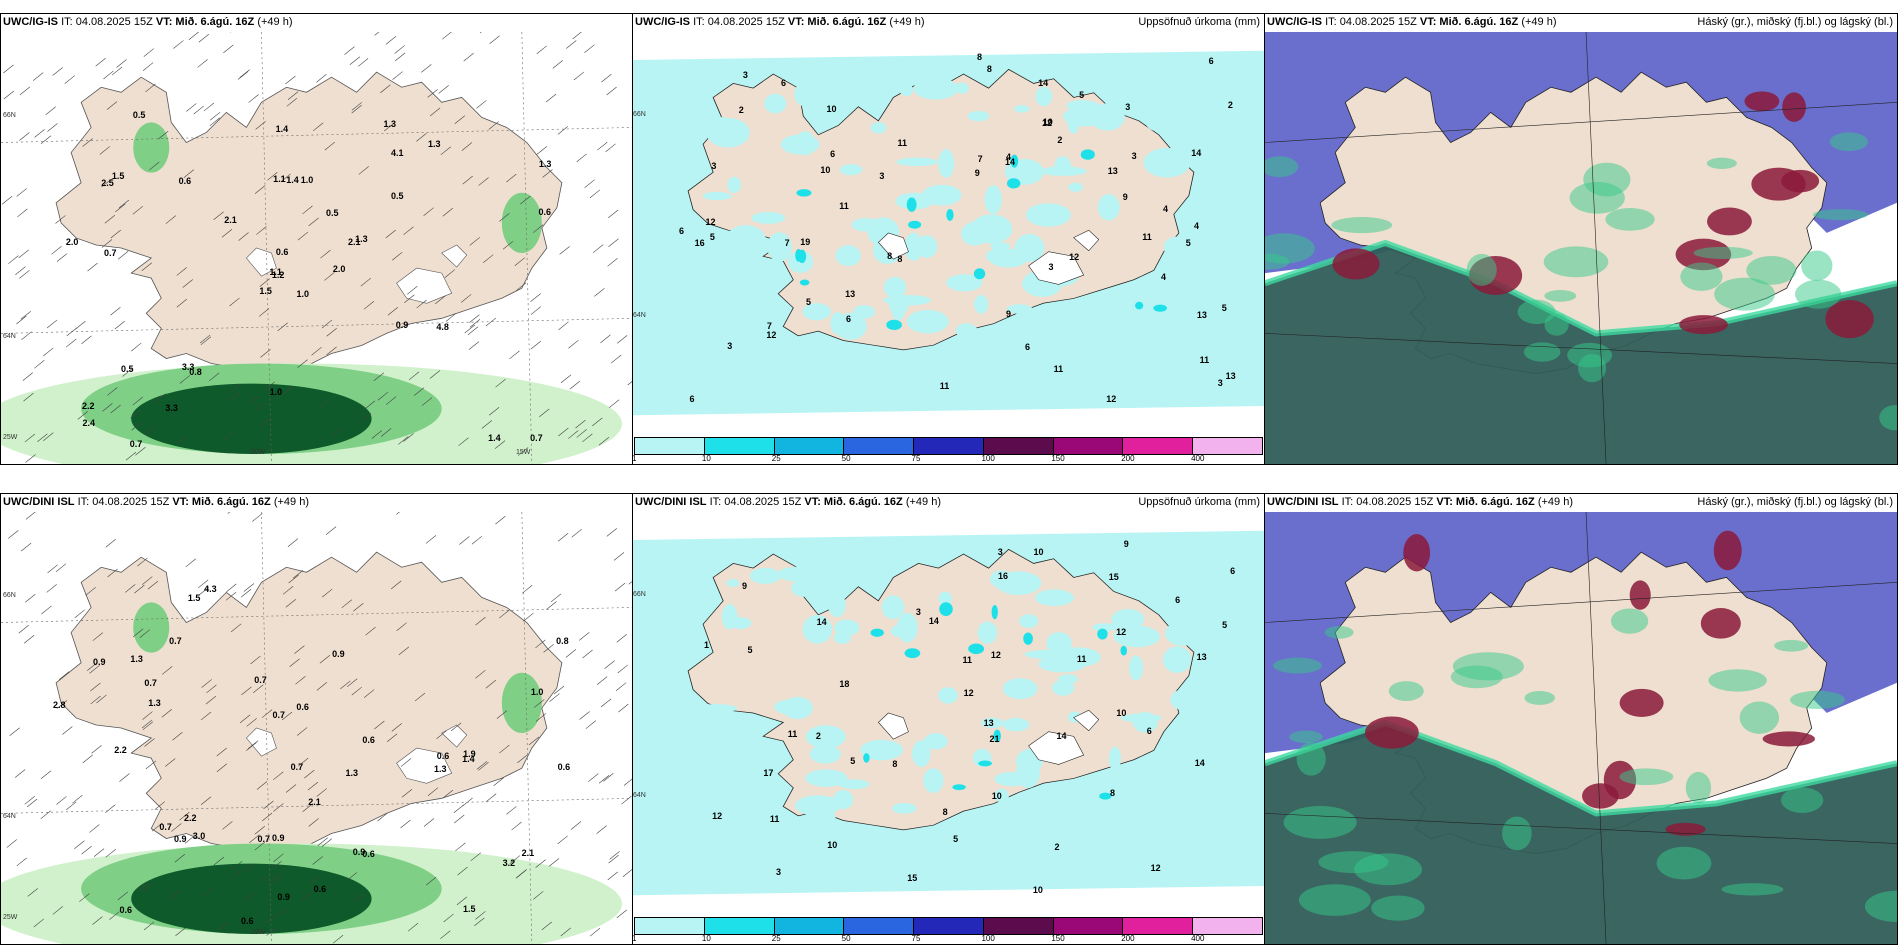  Describe the element at coordinates (776, 938) in the screenshot. I see `legend-tick: 25` at that location.